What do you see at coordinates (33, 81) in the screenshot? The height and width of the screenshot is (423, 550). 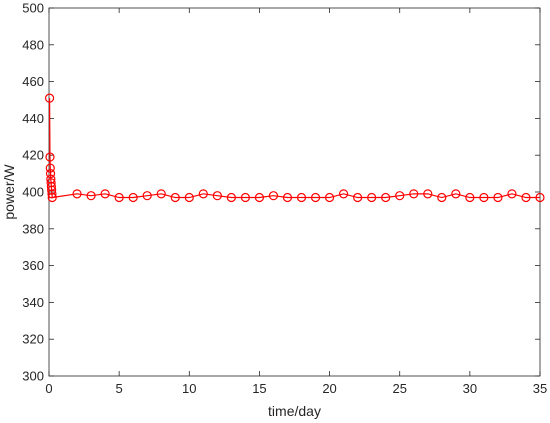 I see `y-tick-label: 460` at bounding box center [33, 81].